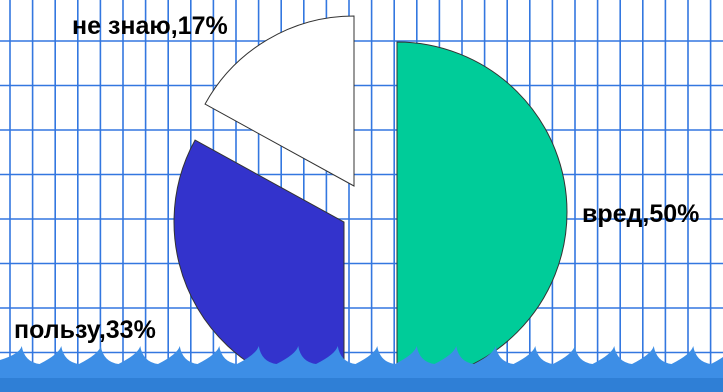  I want to click on wave-band-bottom, so click(361, 385).